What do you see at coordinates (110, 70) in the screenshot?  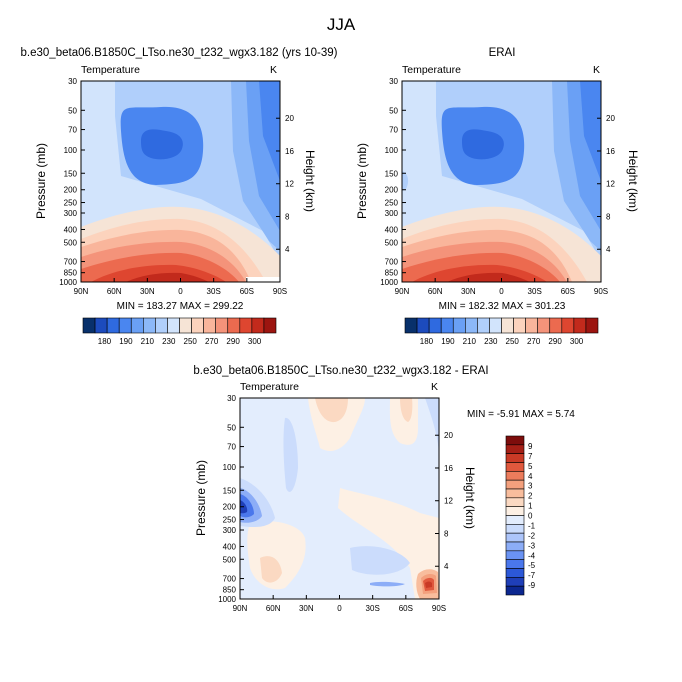 I see `panel-model-variable-label: Temperature` at bounding box center [110, 70].